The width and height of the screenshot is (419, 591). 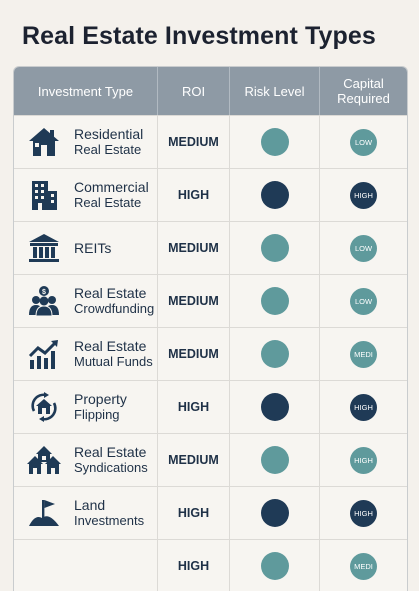 I want to click on crowd-icon: $, so click(x=44, y=301).